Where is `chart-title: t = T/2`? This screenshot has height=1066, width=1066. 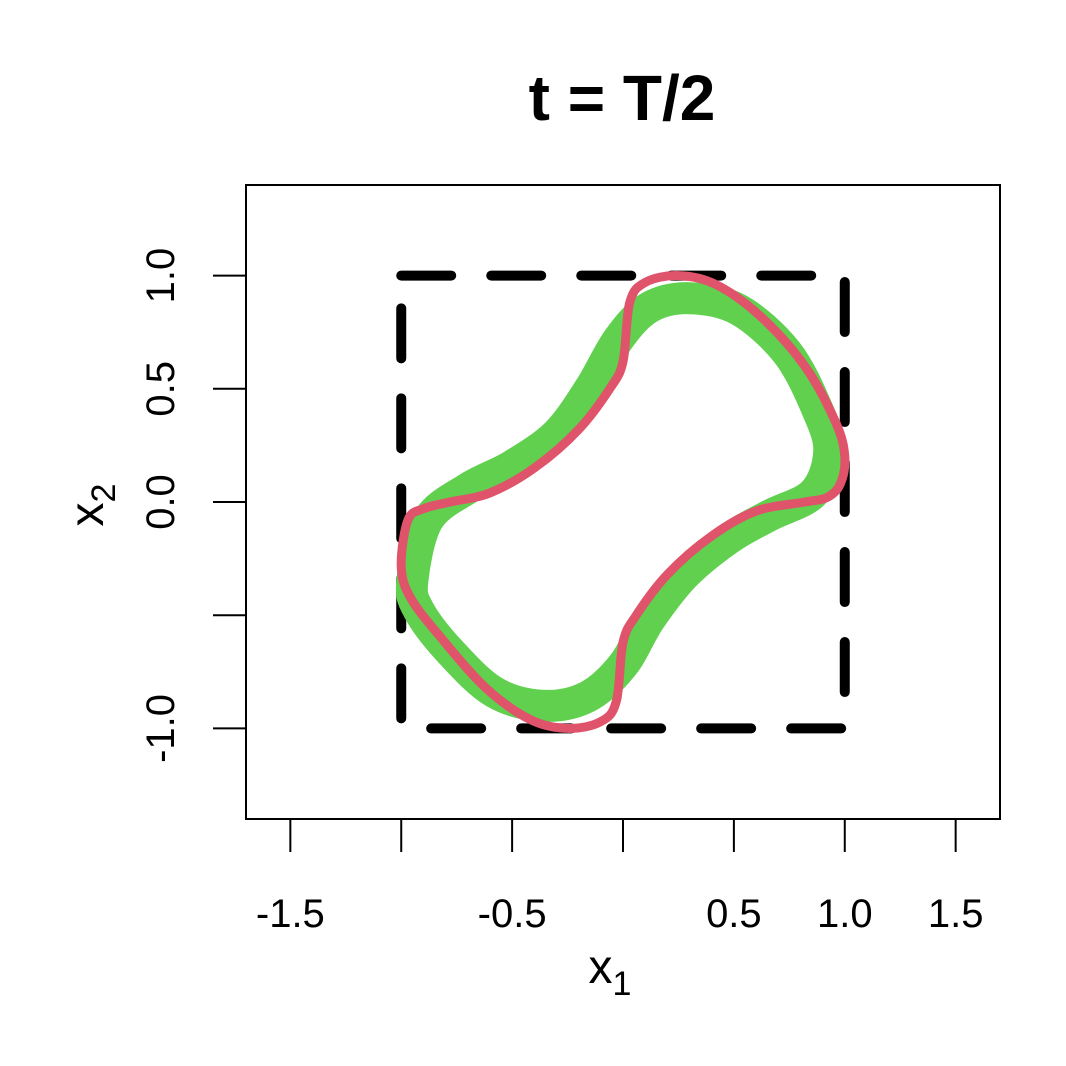 chart-title: t = T/2 is located at coordinates (622, 98).